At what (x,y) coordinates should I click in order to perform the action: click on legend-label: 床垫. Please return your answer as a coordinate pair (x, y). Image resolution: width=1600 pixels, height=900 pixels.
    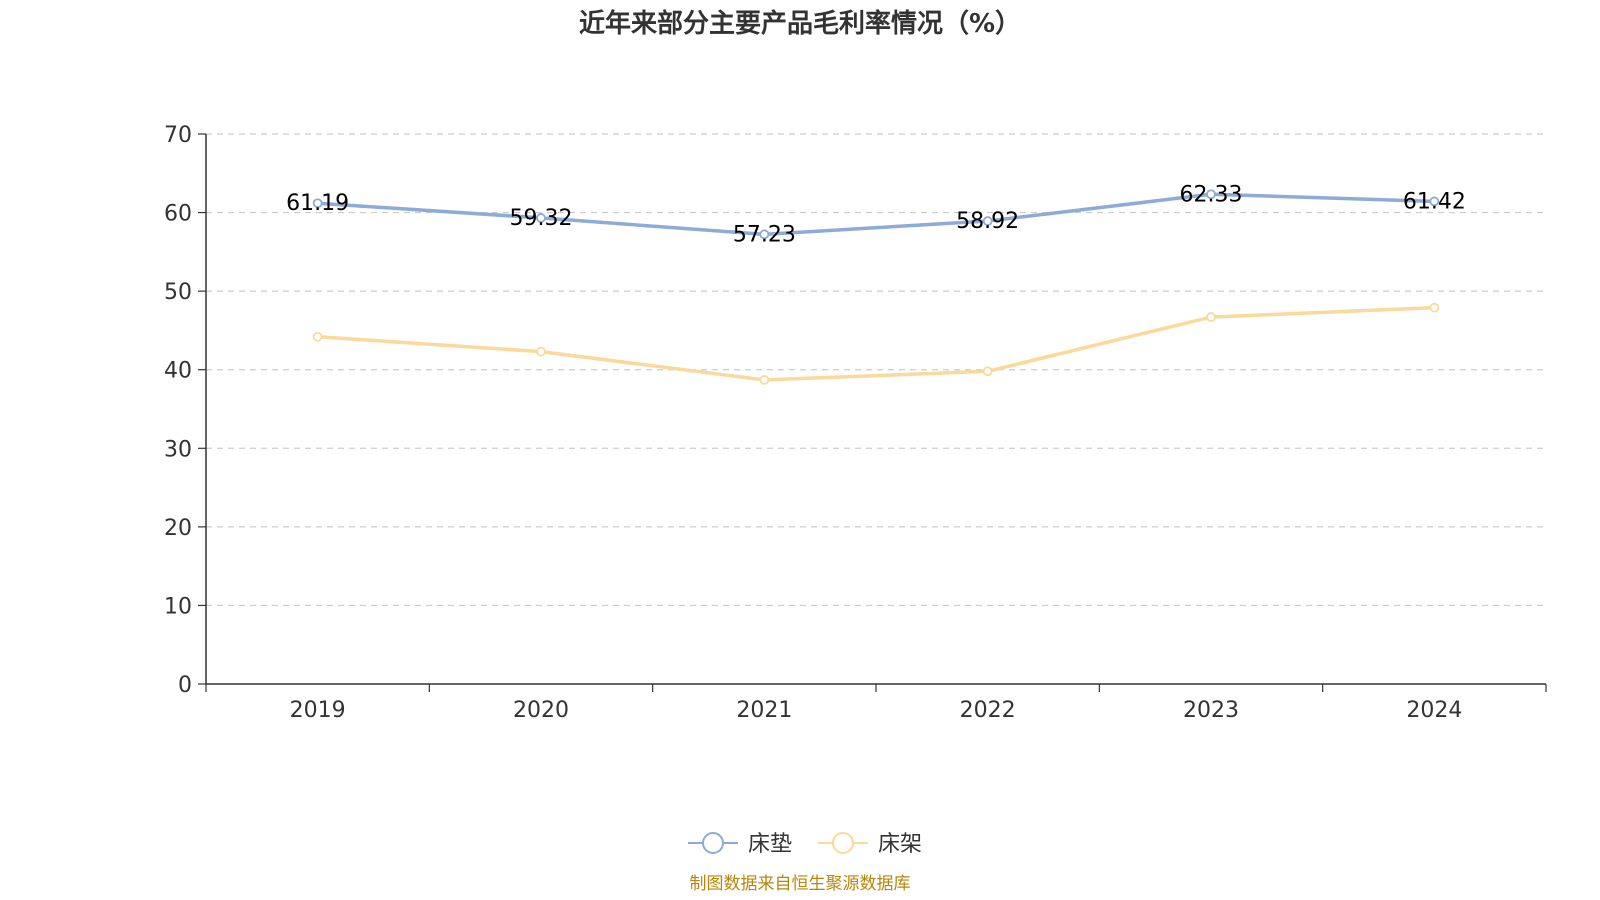
    Looking at the image, I should click on (770, 844).